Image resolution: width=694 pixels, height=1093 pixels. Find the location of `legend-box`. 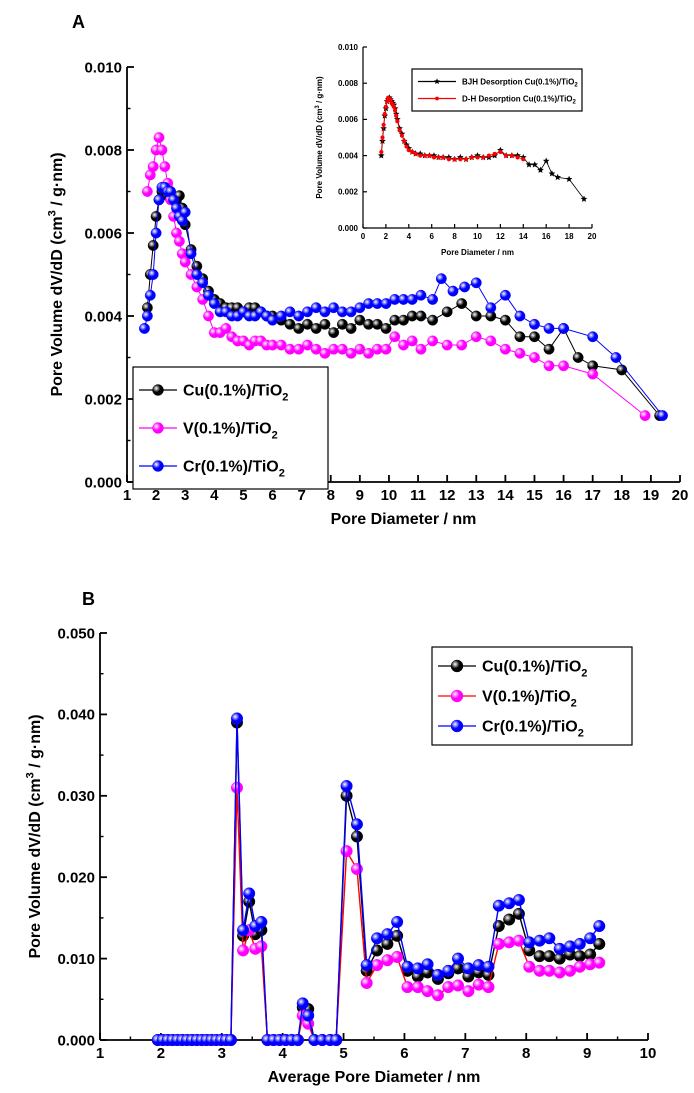

legend-box is located at coordinates (497, 90).